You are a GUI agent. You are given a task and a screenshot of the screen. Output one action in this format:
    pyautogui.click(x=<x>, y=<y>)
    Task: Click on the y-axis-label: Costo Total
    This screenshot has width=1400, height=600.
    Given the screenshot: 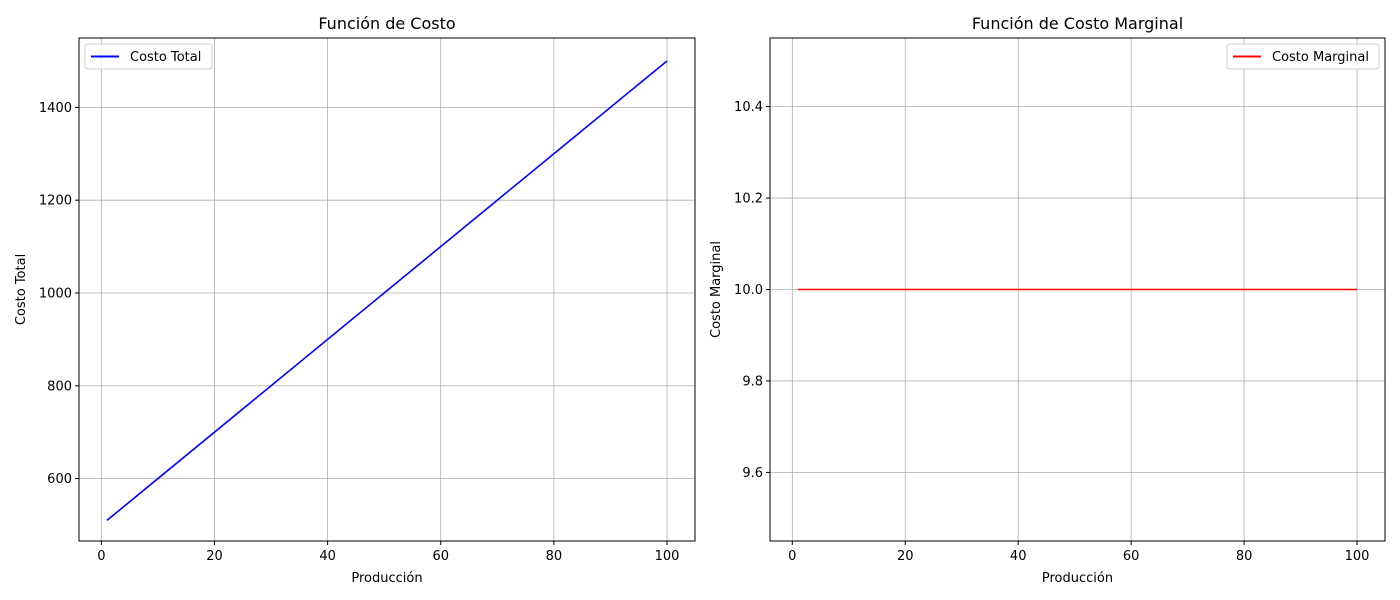 What is the action you would take?
    pyautogui.click(x=21, y=289)
    